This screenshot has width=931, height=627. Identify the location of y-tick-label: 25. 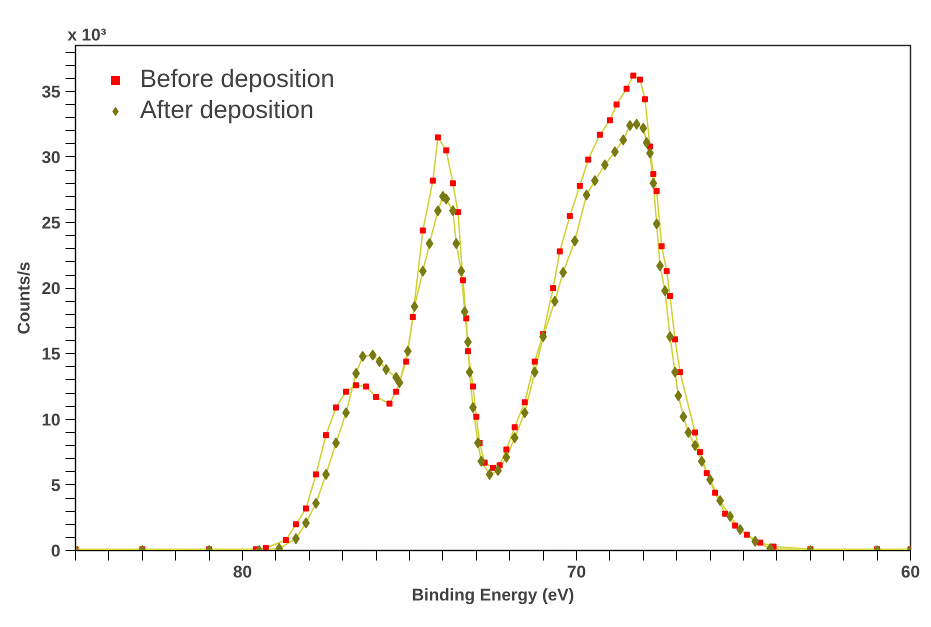
(51, 223).